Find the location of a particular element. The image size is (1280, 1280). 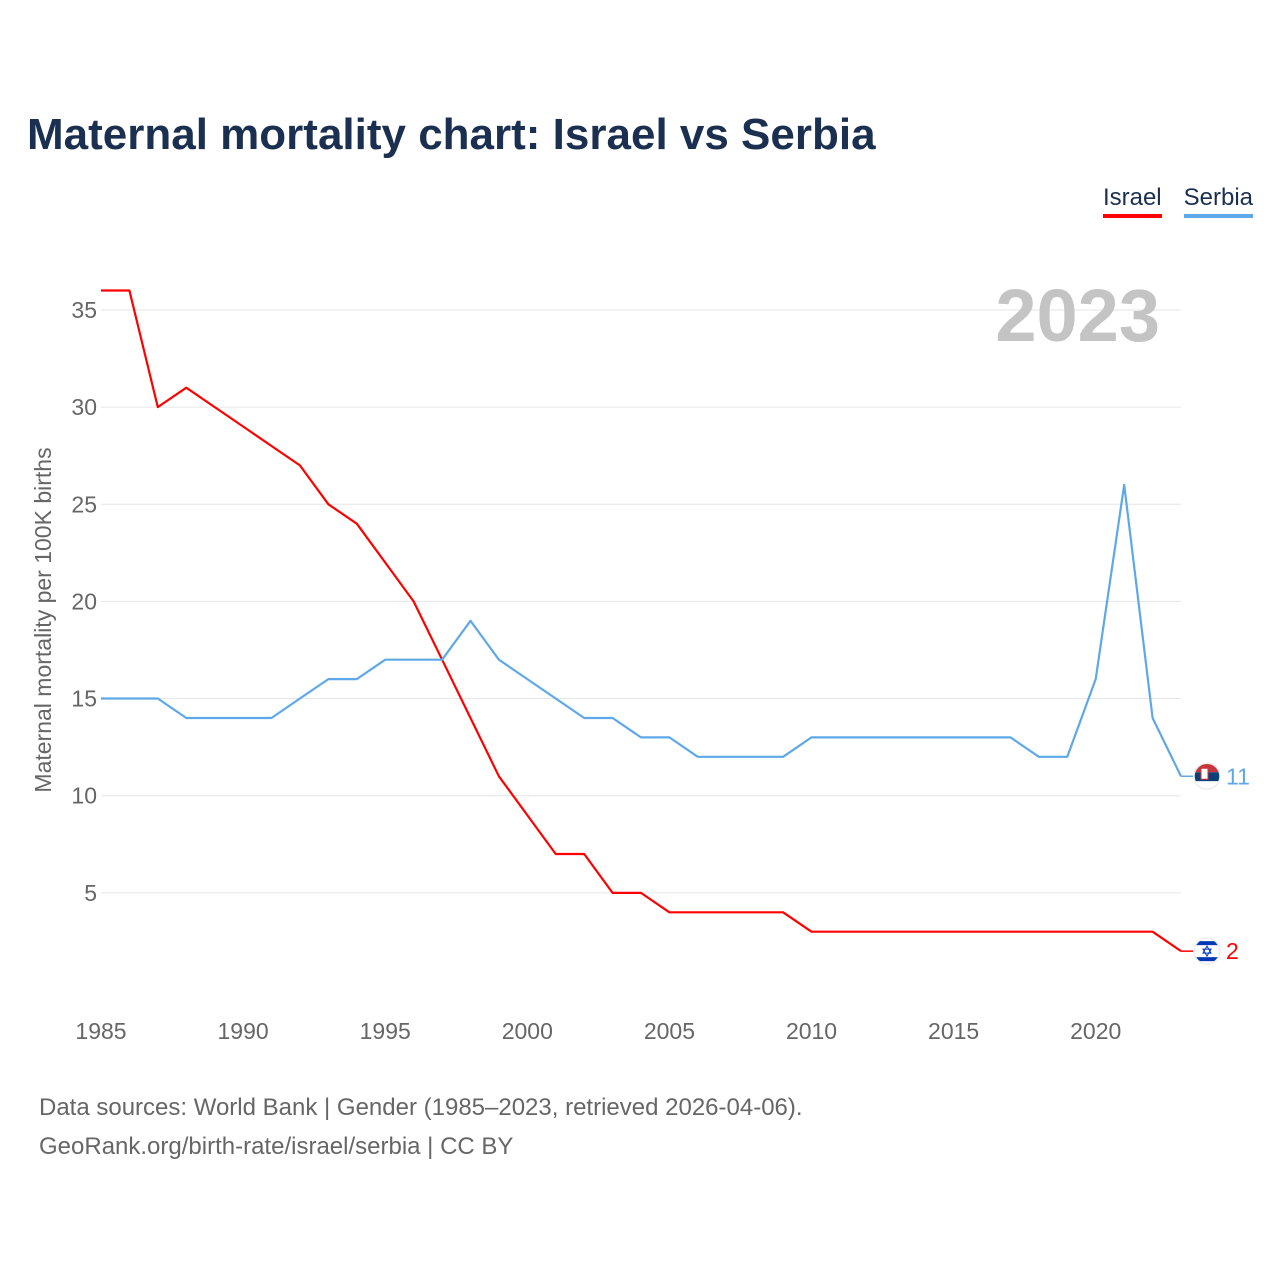

y-tick-label: 5 is located at coordinates (90, 893).